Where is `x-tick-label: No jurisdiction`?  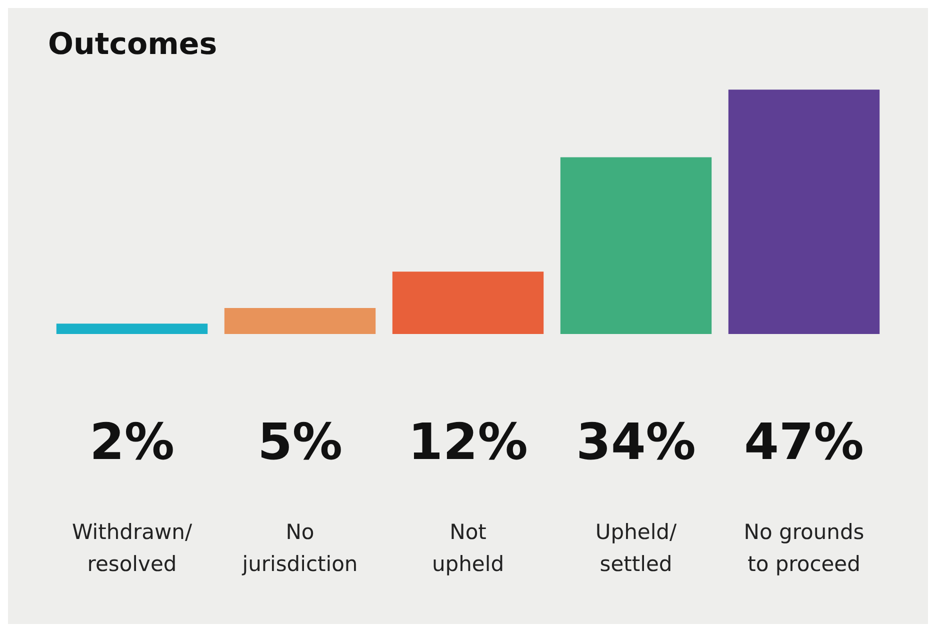 x-tick-label: No jurisdiction is located at coordinates (299, 548).